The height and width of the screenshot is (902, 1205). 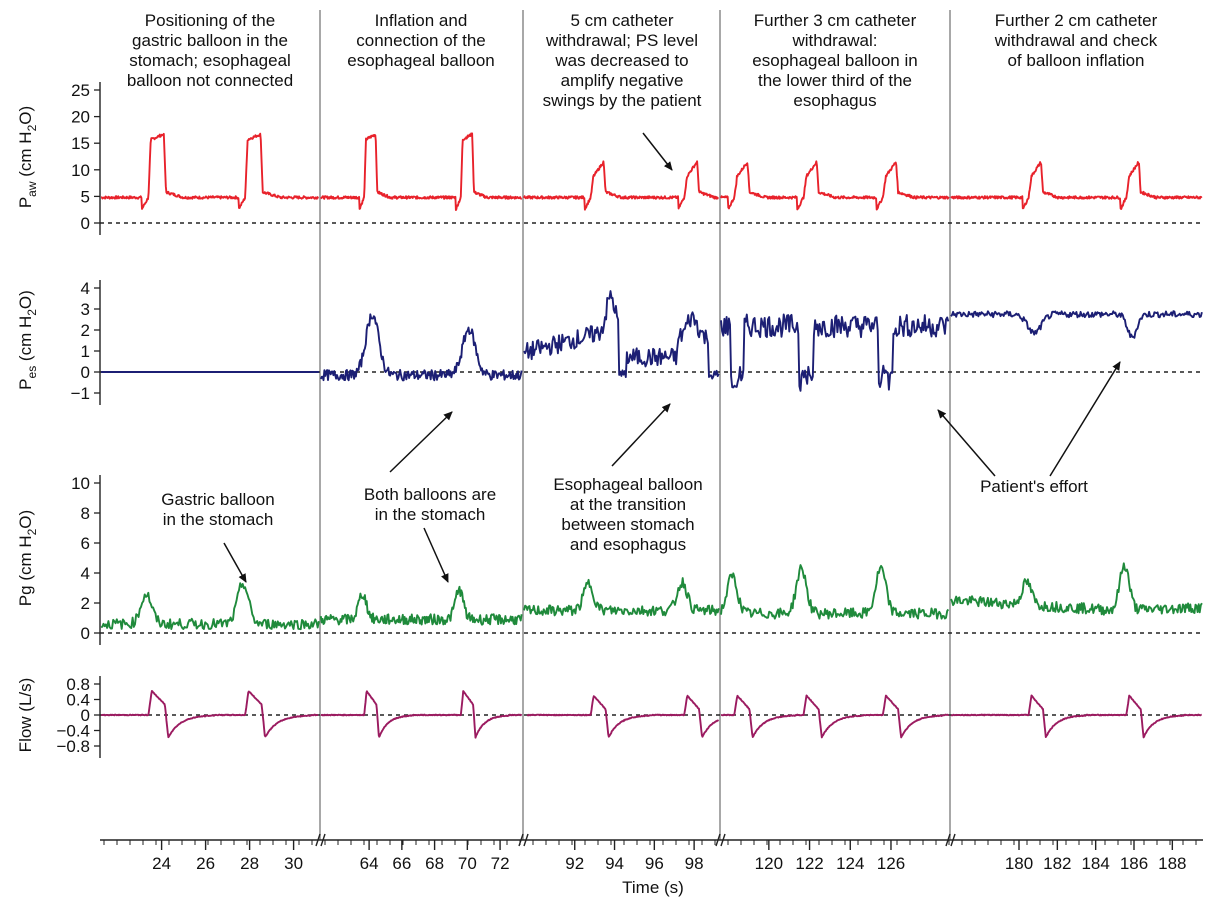 What do you see at coordinates (834, 40) in the screenshot?
I see `segment-header-line: withdrawal:` at bounding box center [834, 40].